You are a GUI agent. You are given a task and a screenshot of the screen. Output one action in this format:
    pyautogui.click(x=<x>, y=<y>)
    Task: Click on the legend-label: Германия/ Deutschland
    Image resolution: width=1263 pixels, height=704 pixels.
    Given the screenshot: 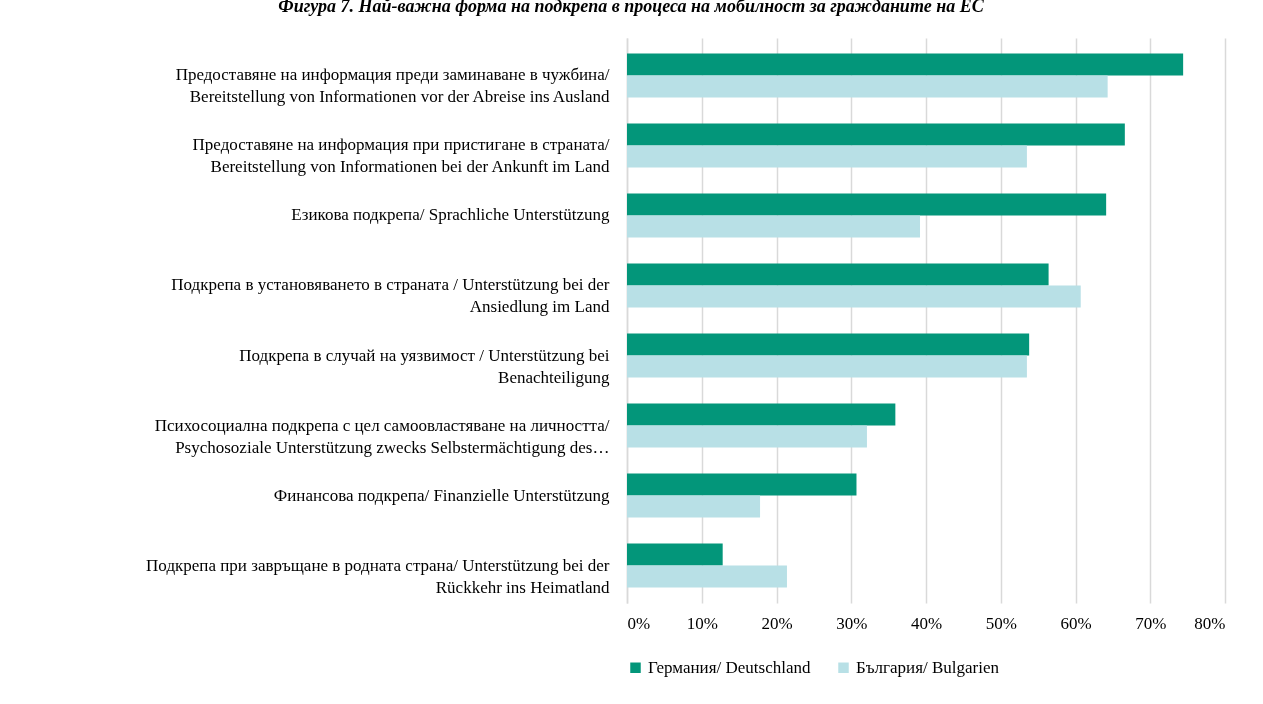 What is the action you would take?
    pyautogui.click(x=729, y=667)
    